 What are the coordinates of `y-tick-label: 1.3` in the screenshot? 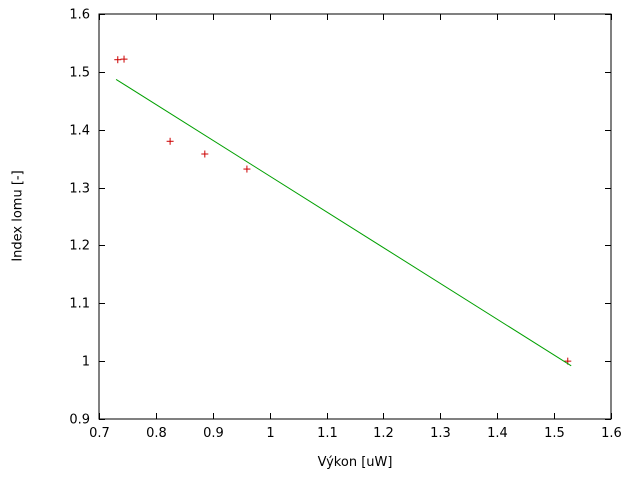 It's located at (79, 189).